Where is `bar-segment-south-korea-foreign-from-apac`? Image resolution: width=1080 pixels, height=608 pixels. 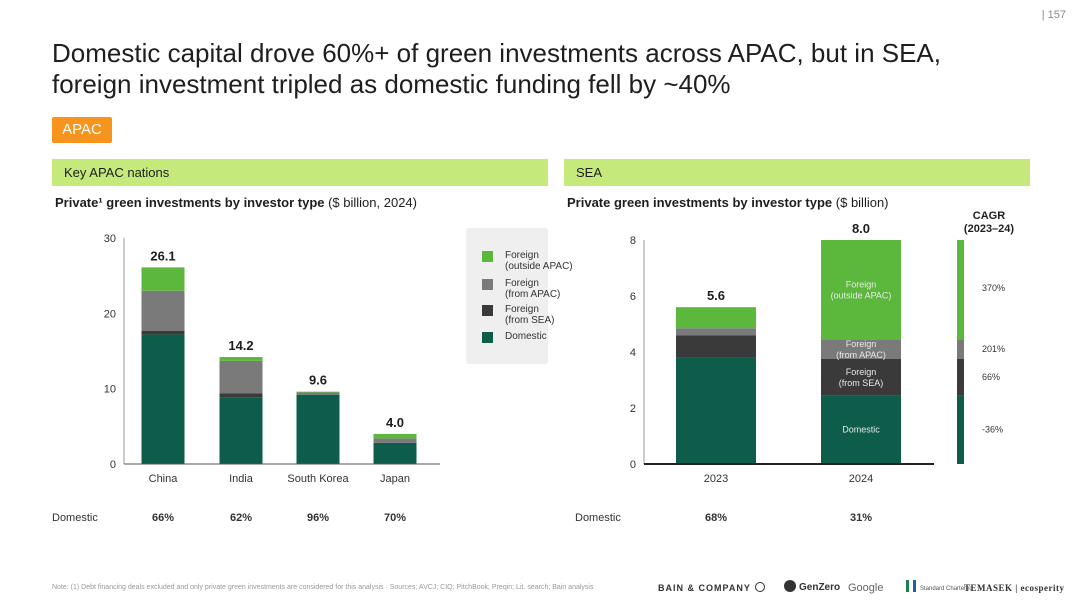
bar-segment-south-korea-foreign-from-apac is located at coordinates (318, 393).